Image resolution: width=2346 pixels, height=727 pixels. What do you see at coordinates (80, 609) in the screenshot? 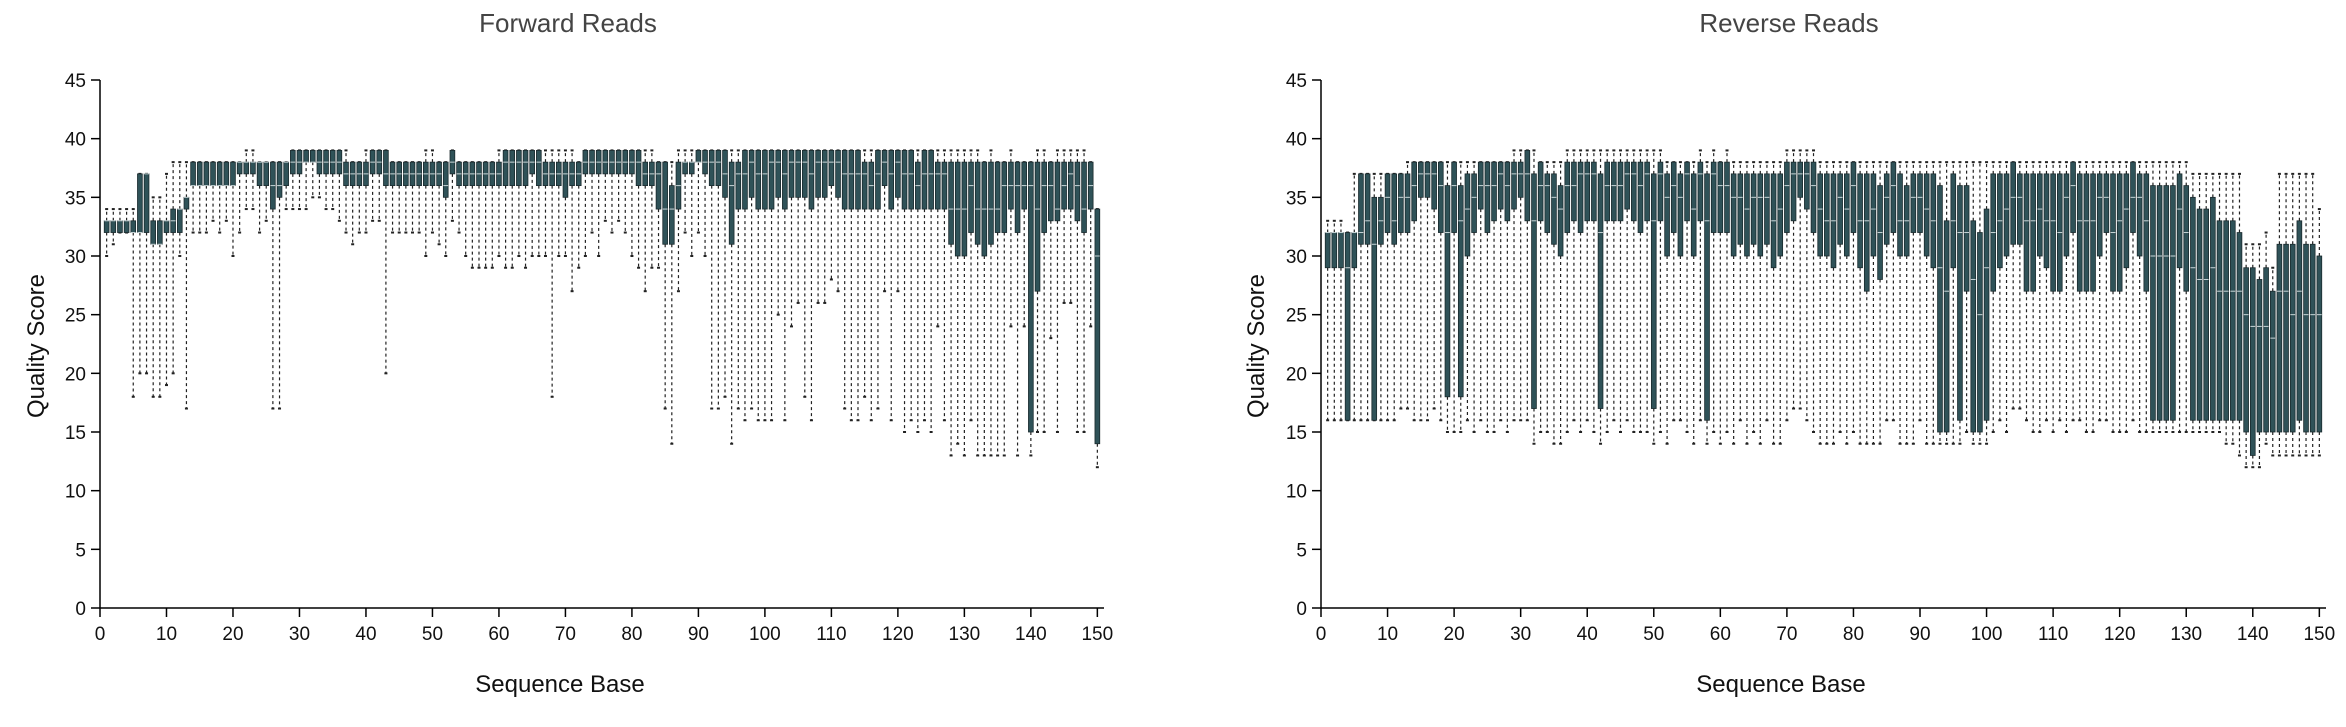
I see `y-tick-label: 0` at bounding box center [80, 609].